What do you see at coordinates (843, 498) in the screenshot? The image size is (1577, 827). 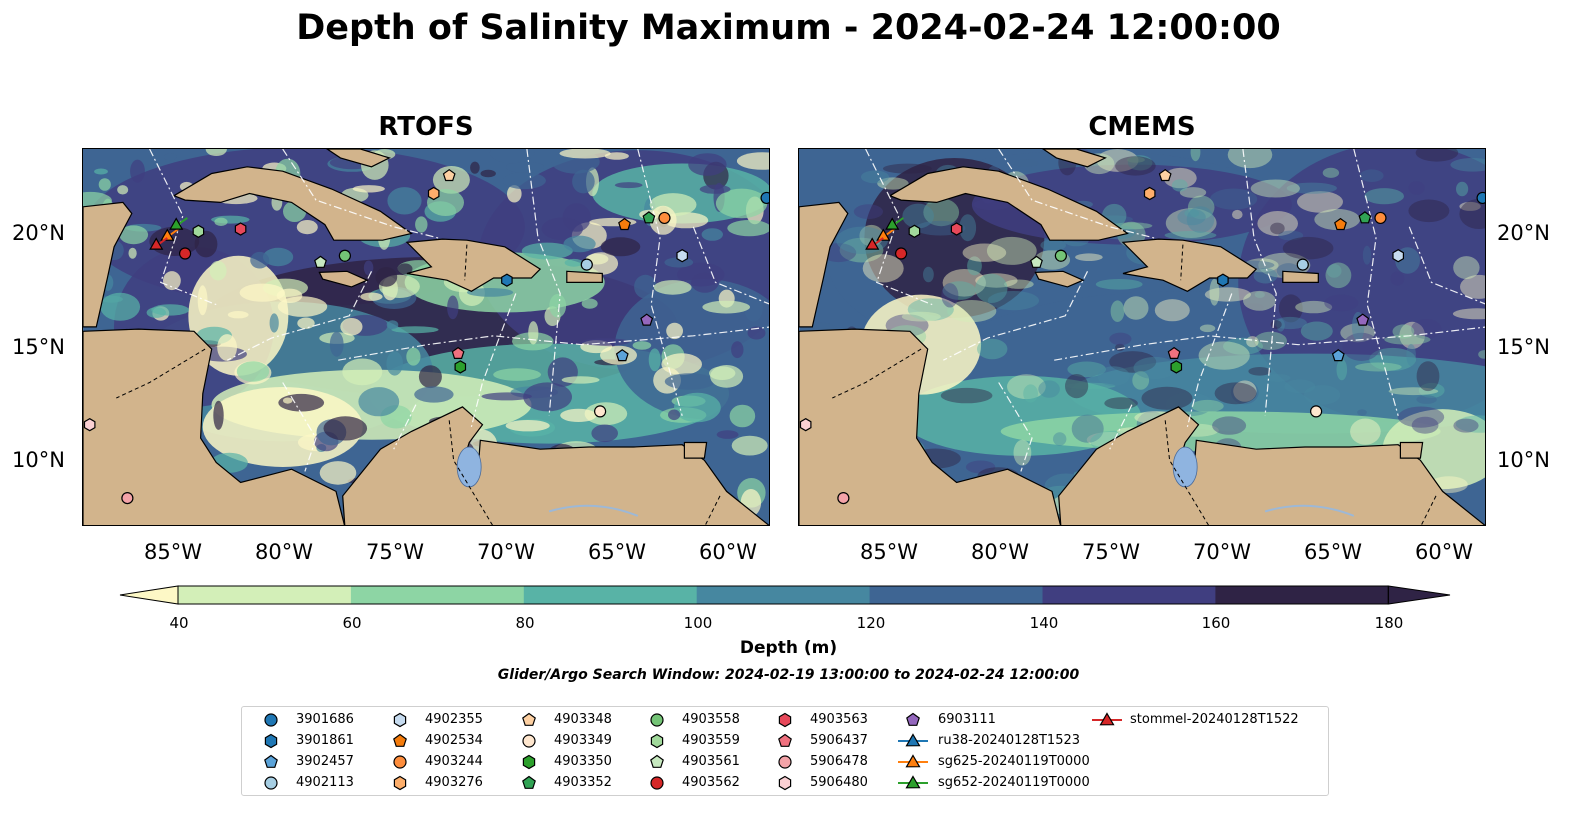 I see `marker-5906478-cmems` at bounding box center [843, 498].